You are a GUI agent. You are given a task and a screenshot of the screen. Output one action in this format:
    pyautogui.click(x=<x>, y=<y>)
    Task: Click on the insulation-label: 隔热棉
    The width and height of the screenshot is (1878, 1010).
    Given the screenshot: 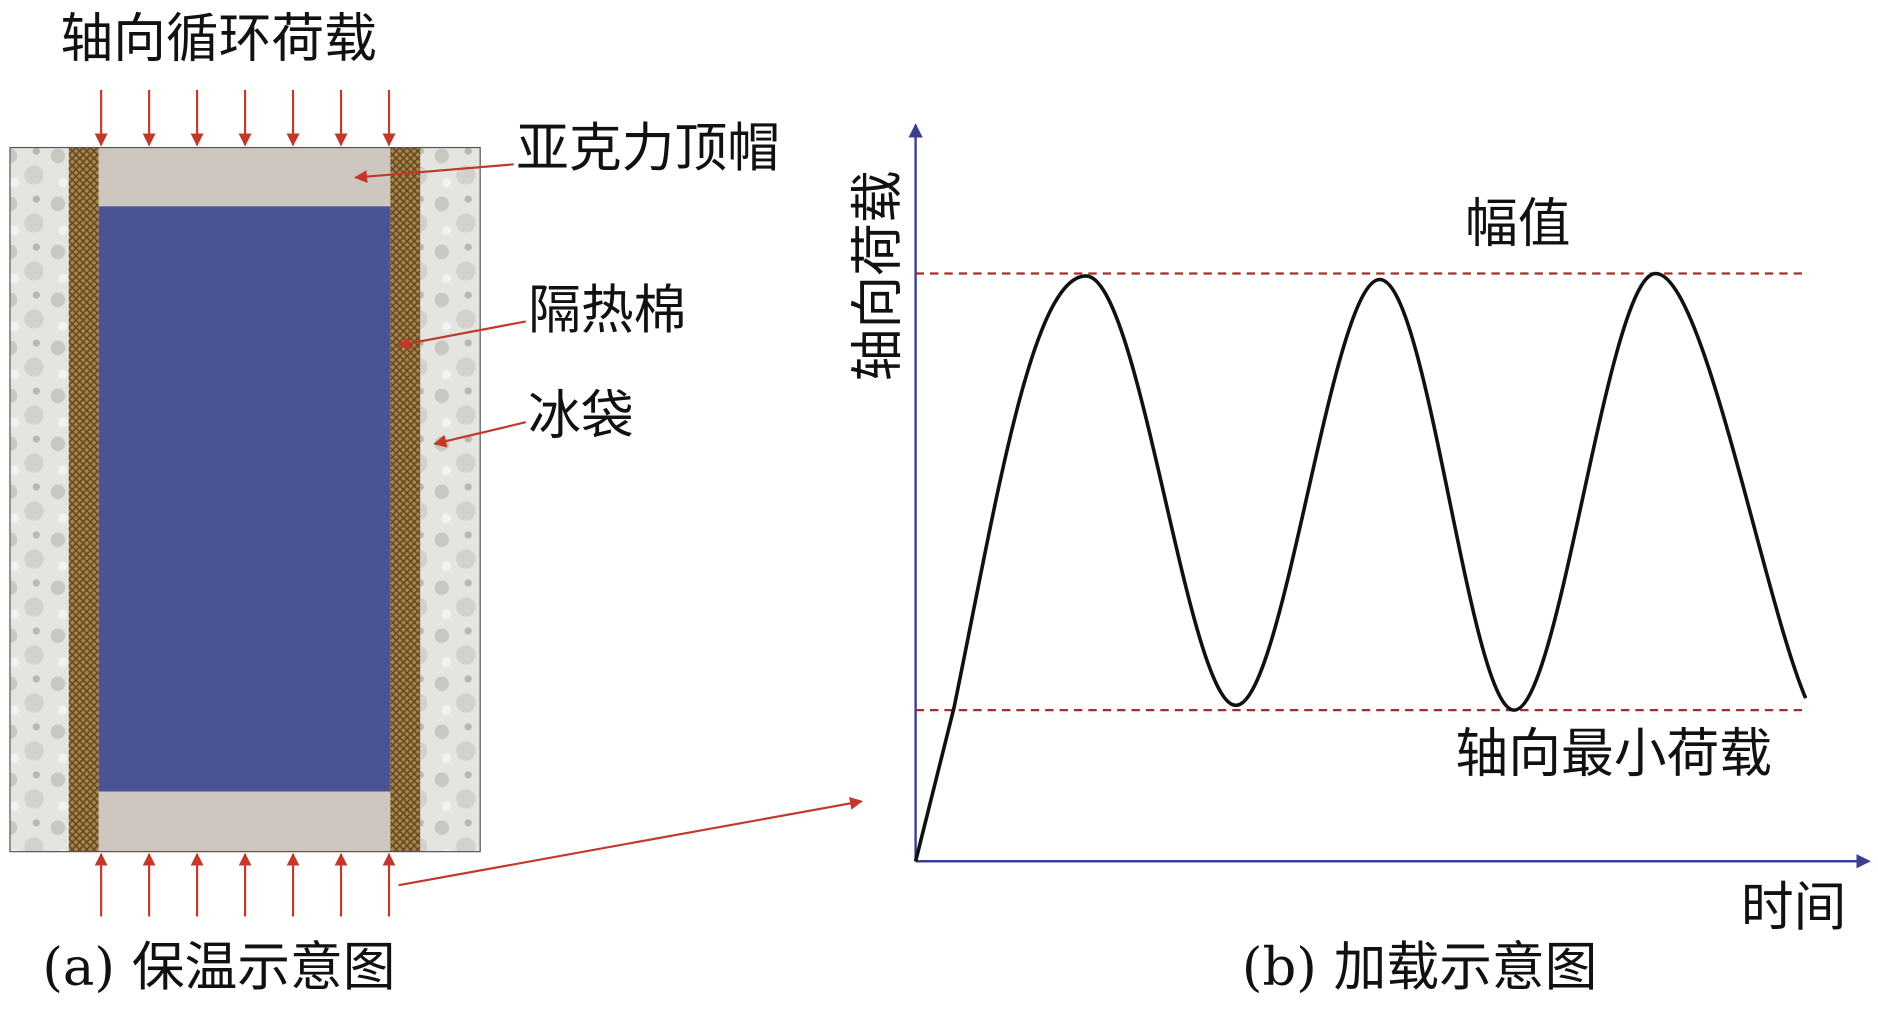 What is the action you would take?
    pyautogui.click(x=607, y=310)
    